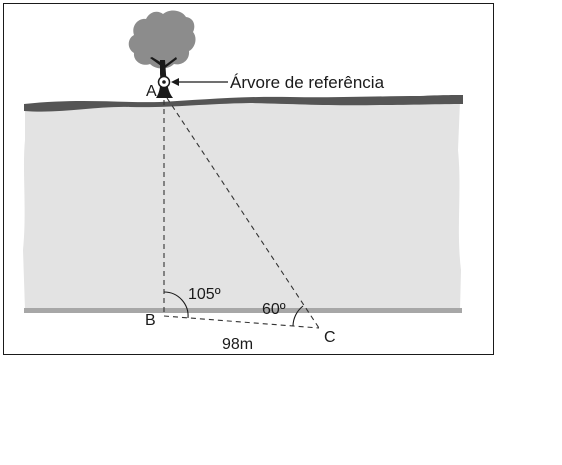 The width and height of the screenshot is (562, 465). Describe the element at coordinates (298, 316) in the screenshot. I see `angle-arc-c` at that location.